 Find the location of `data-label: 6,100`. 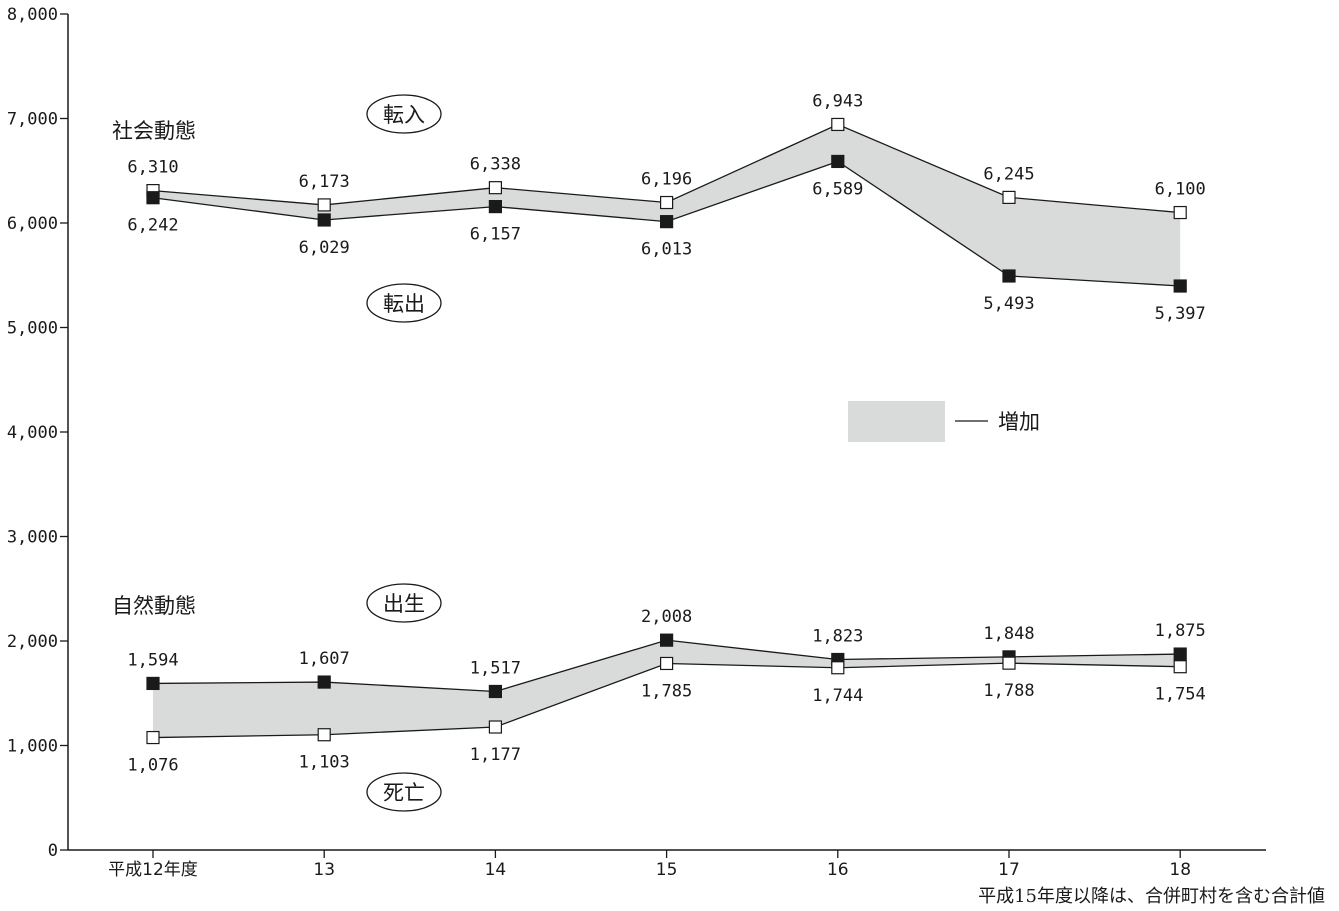

data-label: 6,100 is located at coordinates (1180, 190).